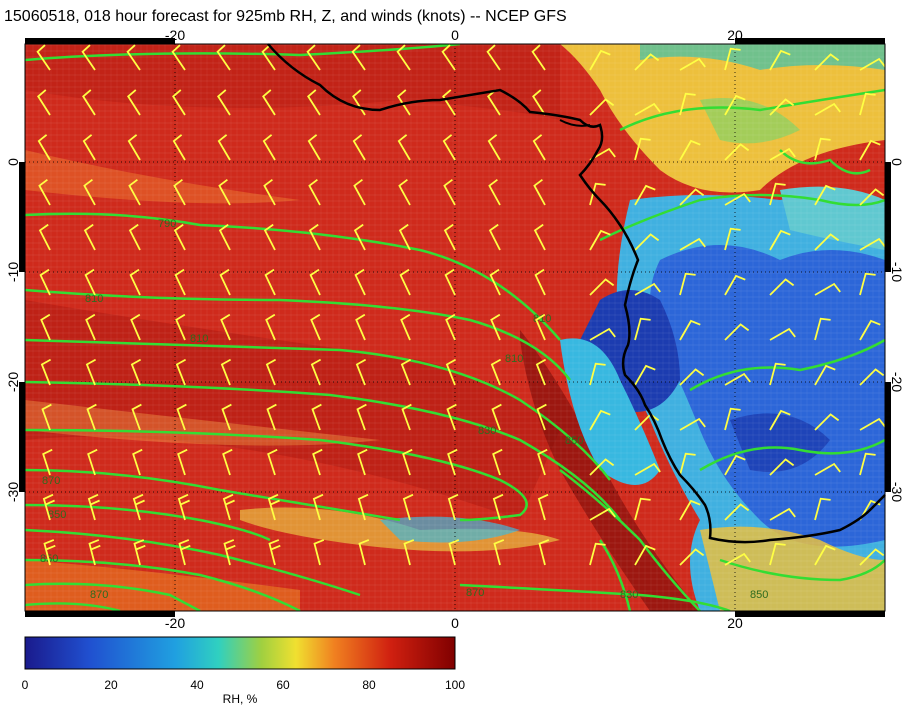 The width and height of the screenshot is (906, 714). I want to click on x-axis-top: -20 0 20, so click(454, 35).